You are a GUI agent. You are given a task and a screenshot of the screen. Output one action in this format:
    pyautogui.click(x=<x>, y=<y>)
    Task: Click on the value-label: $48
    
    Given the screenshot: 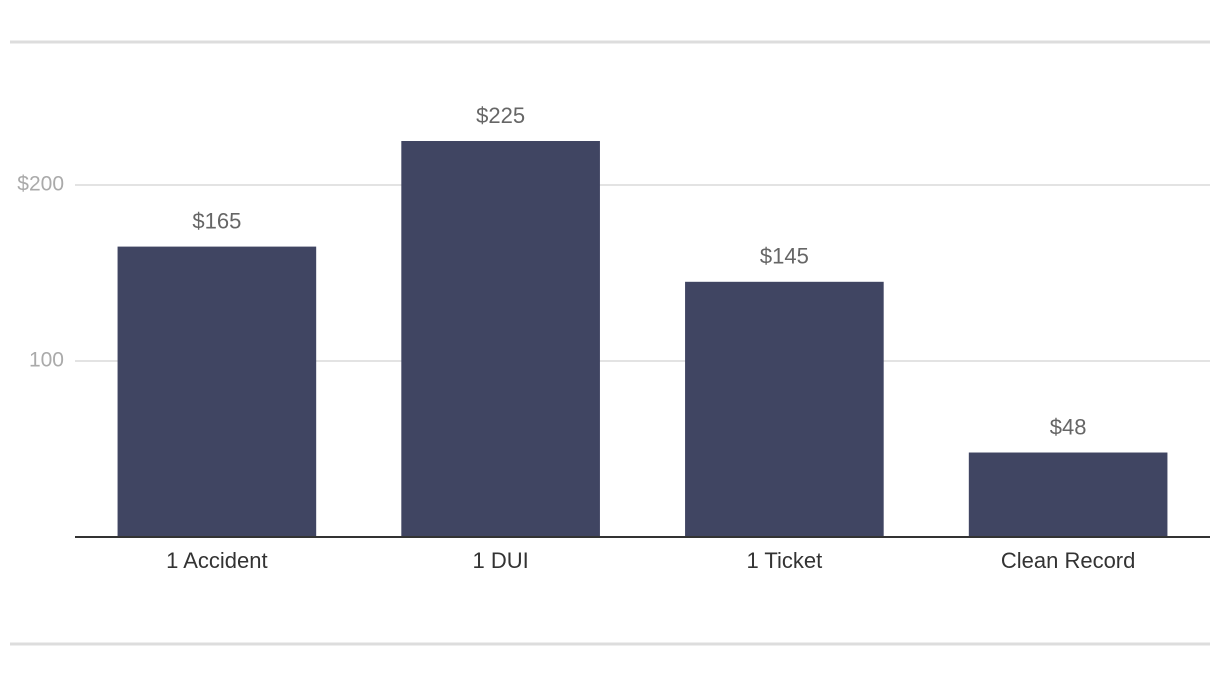 What is the action you would take?
    pyautogui.click(x=1068, y=426)
    